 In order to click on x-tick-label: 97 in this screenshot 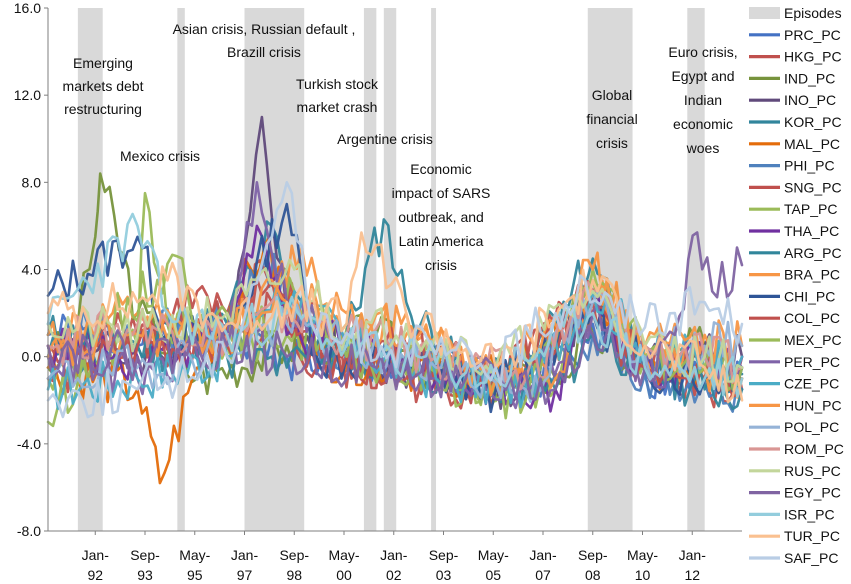, I will do `click(245, 575)`.